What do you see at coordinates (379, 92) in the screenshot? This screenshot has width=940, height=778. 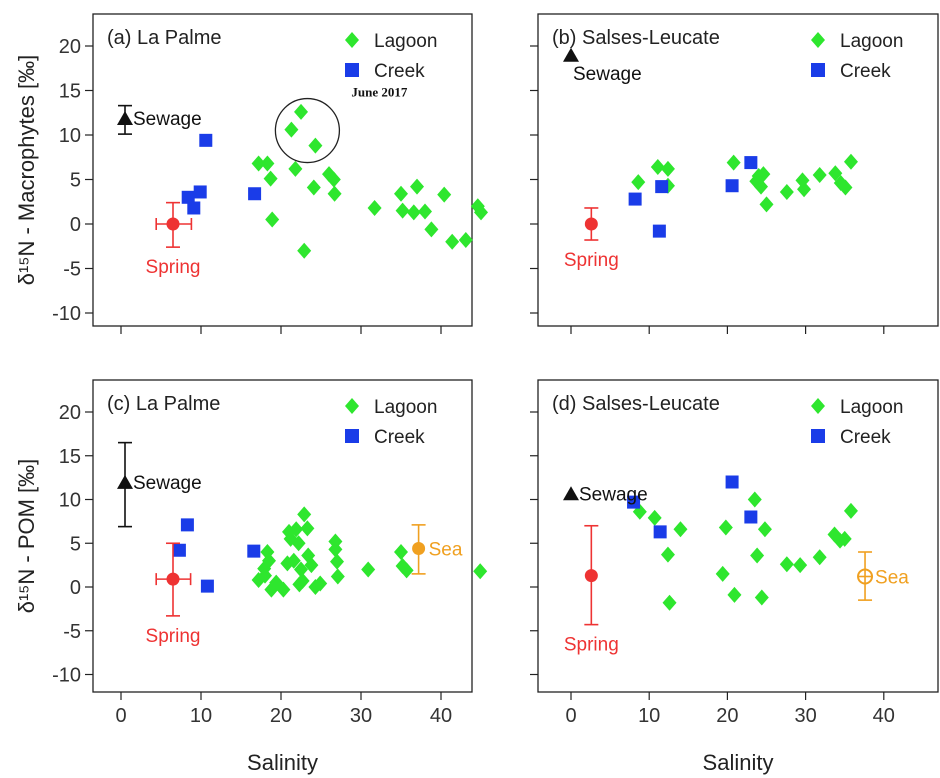 I see `highlight-note: June 2017` at bounding box center [379, 92].